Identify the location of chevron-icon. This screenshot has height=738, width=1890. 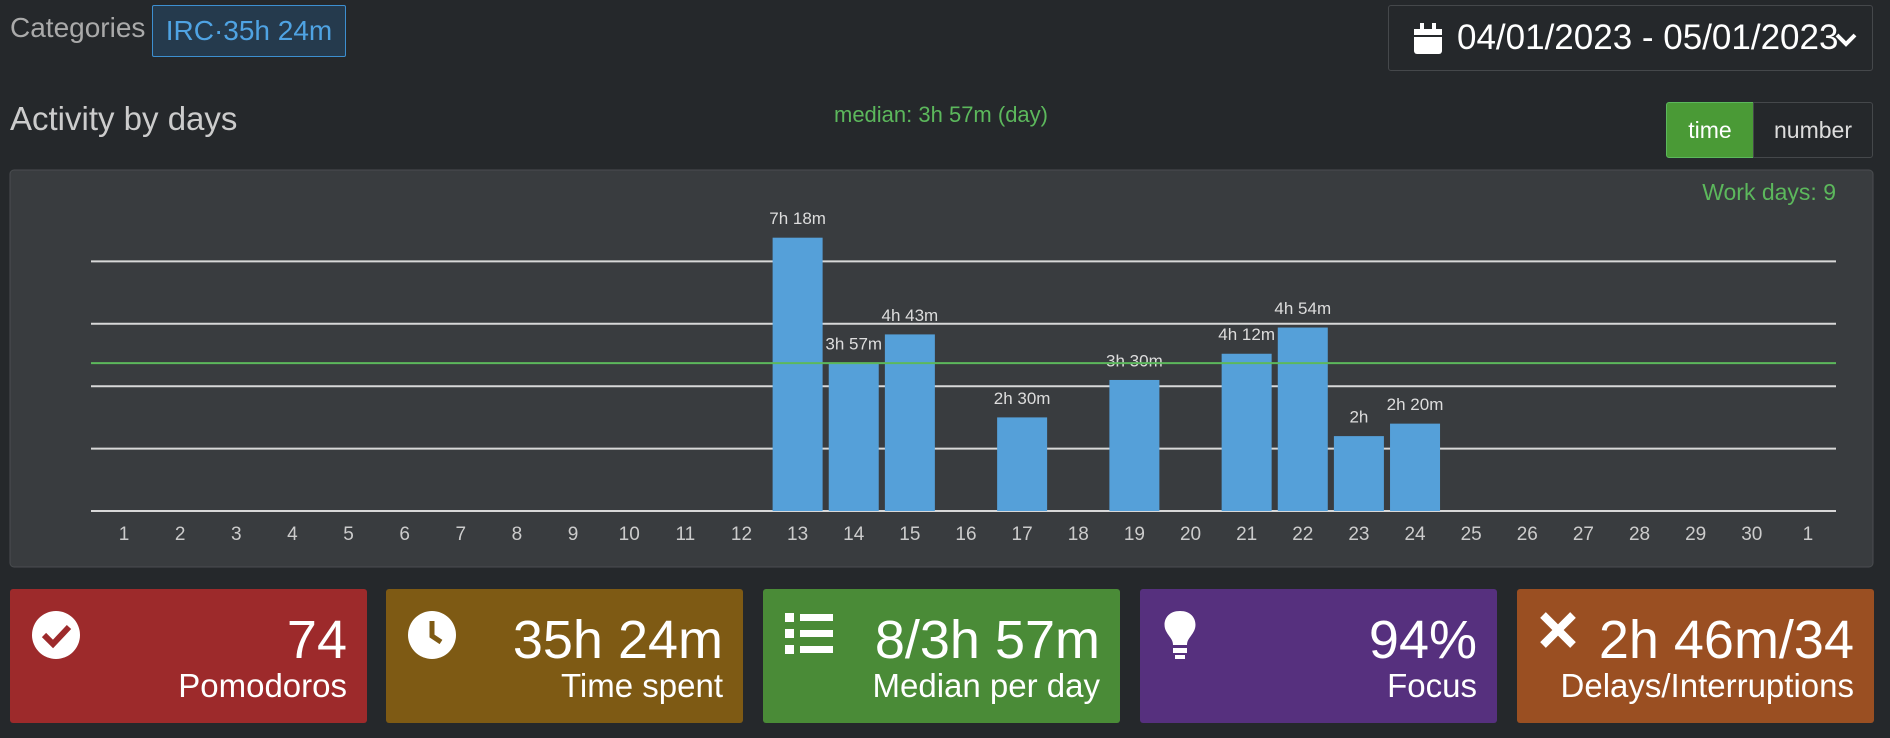
(1846, 40).